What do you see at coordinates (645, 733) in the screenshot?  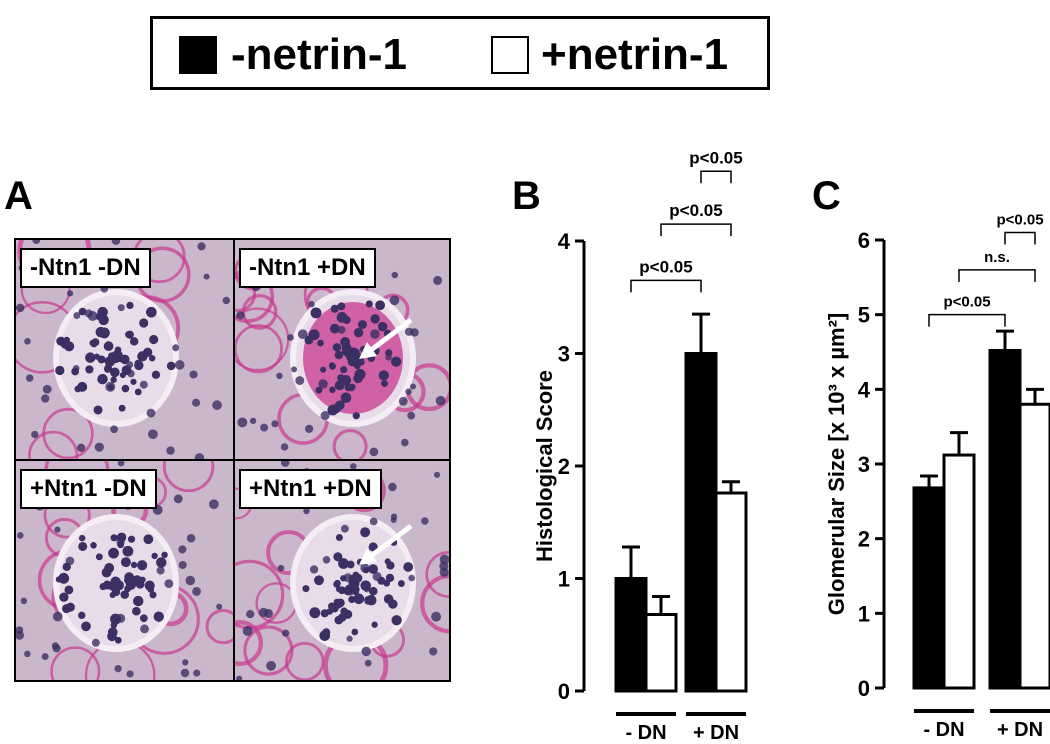 I see `group-label: - DN` at bounding box center [645, 733].